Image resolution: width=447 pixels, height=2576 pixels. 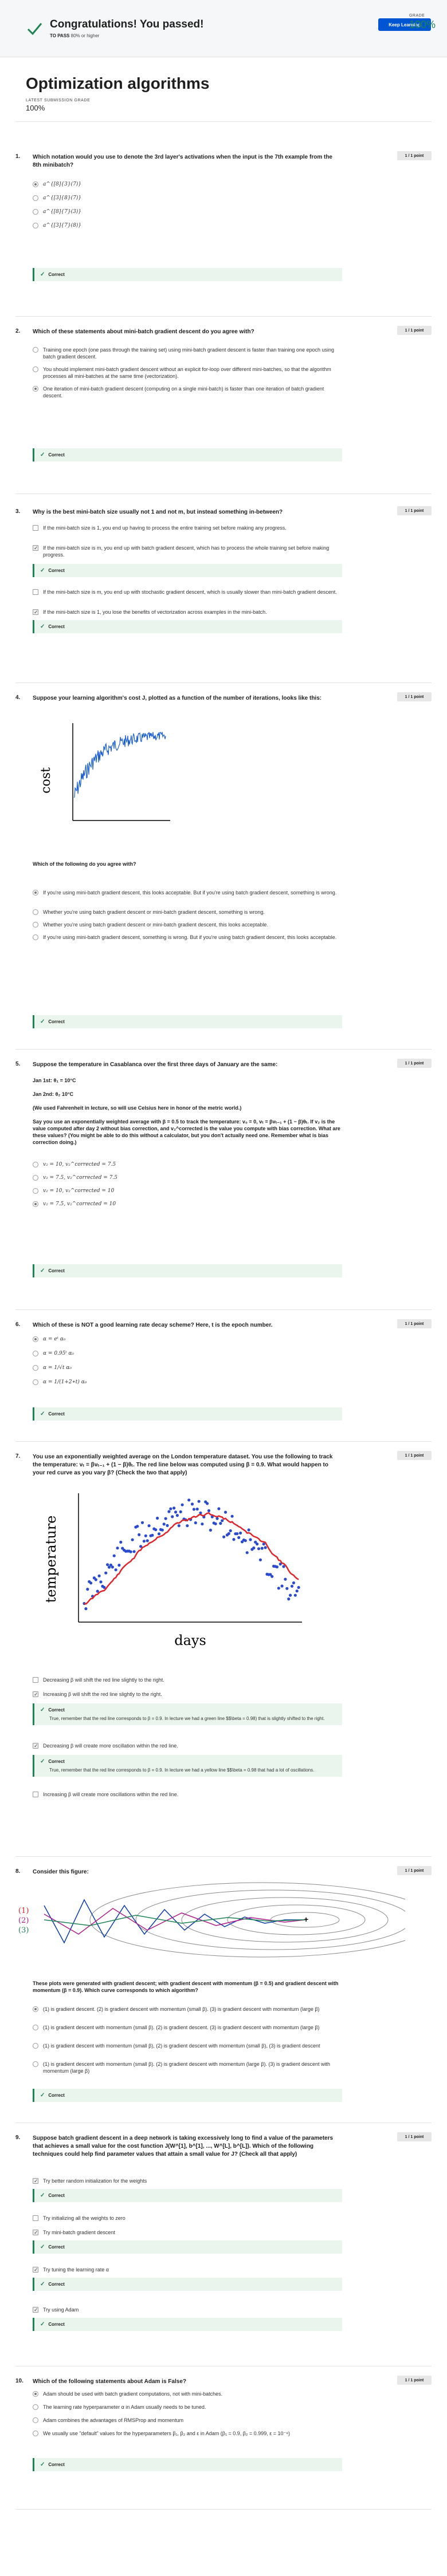 What do you see at coordinates (187, 198) in the screenshot?
I see `option: a^{[3]{8}(7)}` at bounding box center [187, 198].